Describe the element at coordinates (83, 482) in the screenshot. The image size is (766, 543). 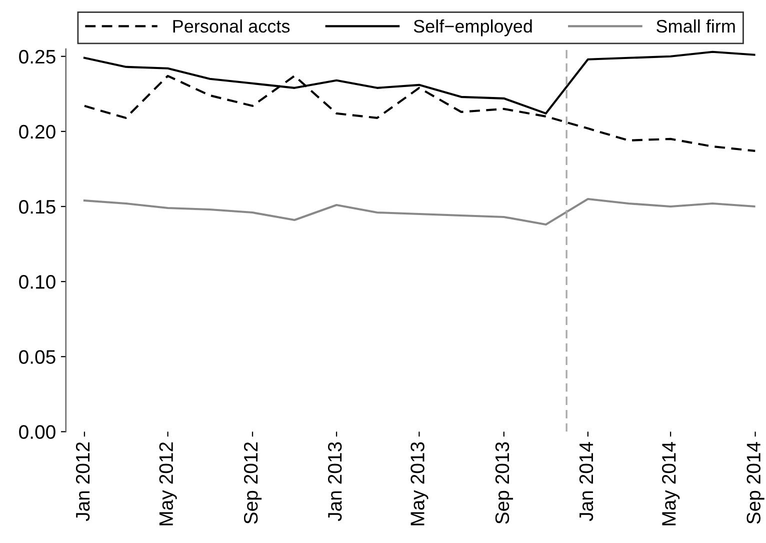
I see `x-tick-label: Jan 2012` at that location.